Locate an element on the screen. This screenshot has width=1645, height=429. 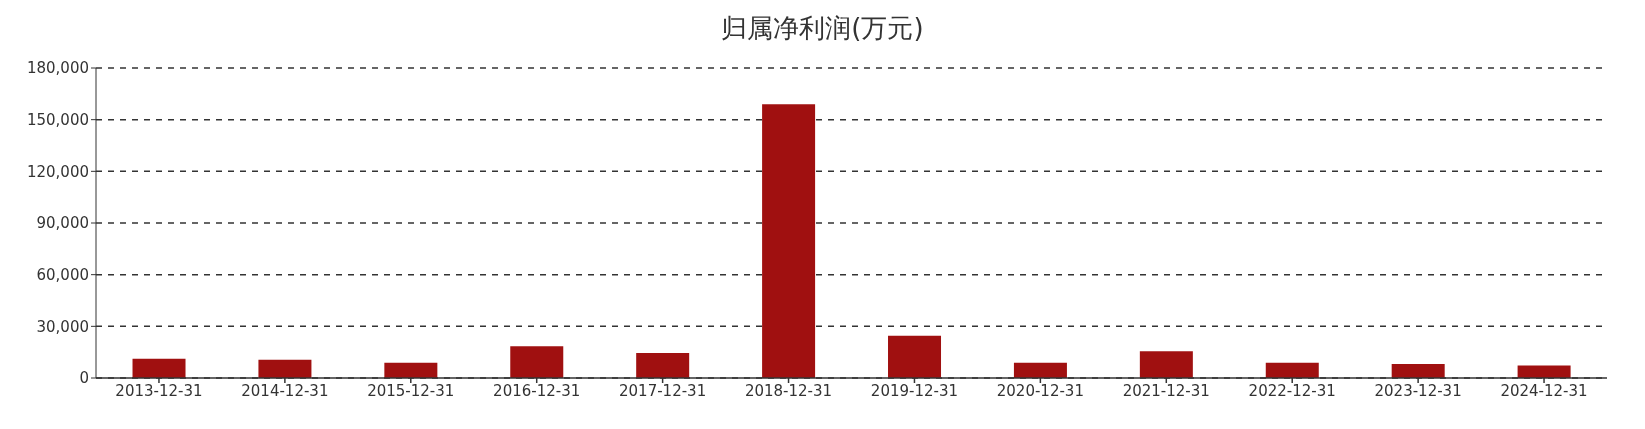
chart-title: 归属净利润(万元) is located at coordinates (822, 28).